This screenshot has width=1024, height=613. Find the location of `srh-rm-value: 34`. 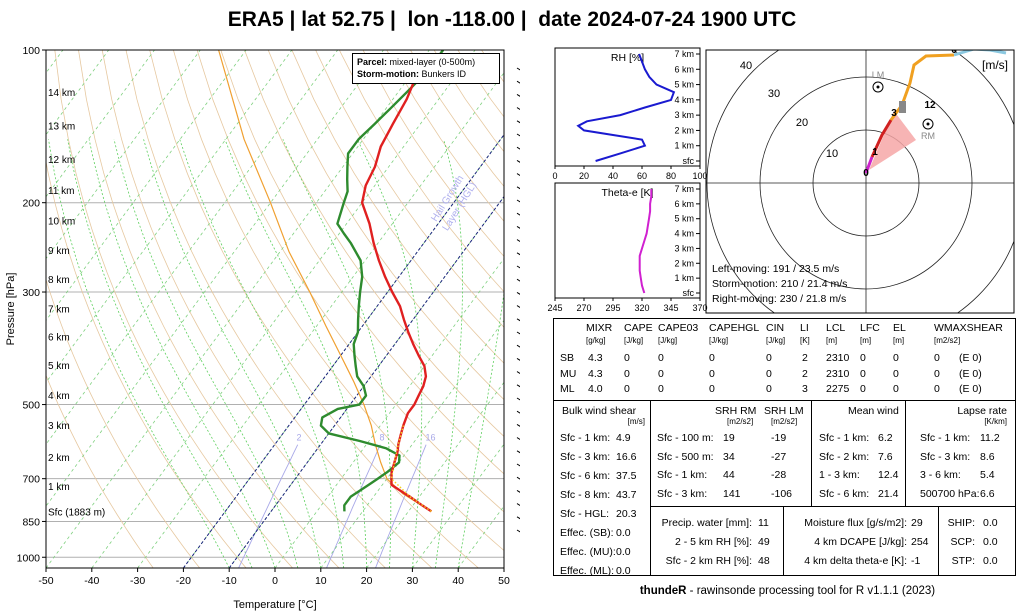

srh-rm-value: 34 is located at coordinates (729, 456).